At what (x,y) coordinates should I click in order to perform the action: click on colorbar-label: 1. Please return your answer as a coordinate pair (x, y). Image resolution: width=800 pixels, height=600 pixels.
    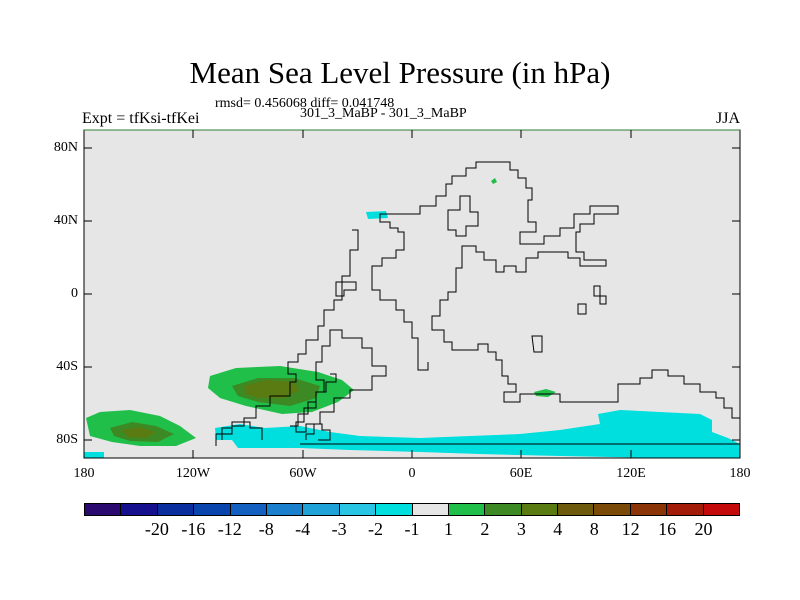
    Looking at the image, I should click on (448, 529).